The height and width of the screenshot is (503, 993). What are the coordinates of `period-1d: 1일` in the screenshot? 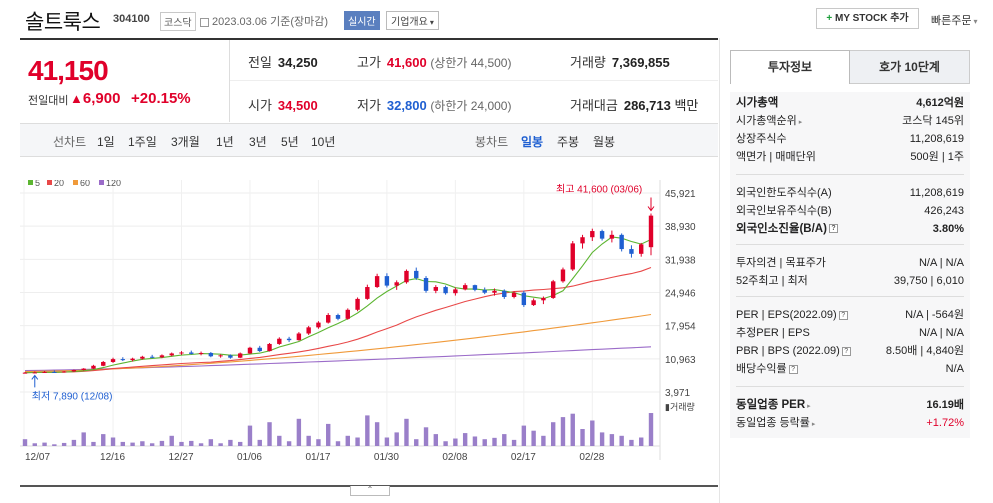 It's located at (106, 142).